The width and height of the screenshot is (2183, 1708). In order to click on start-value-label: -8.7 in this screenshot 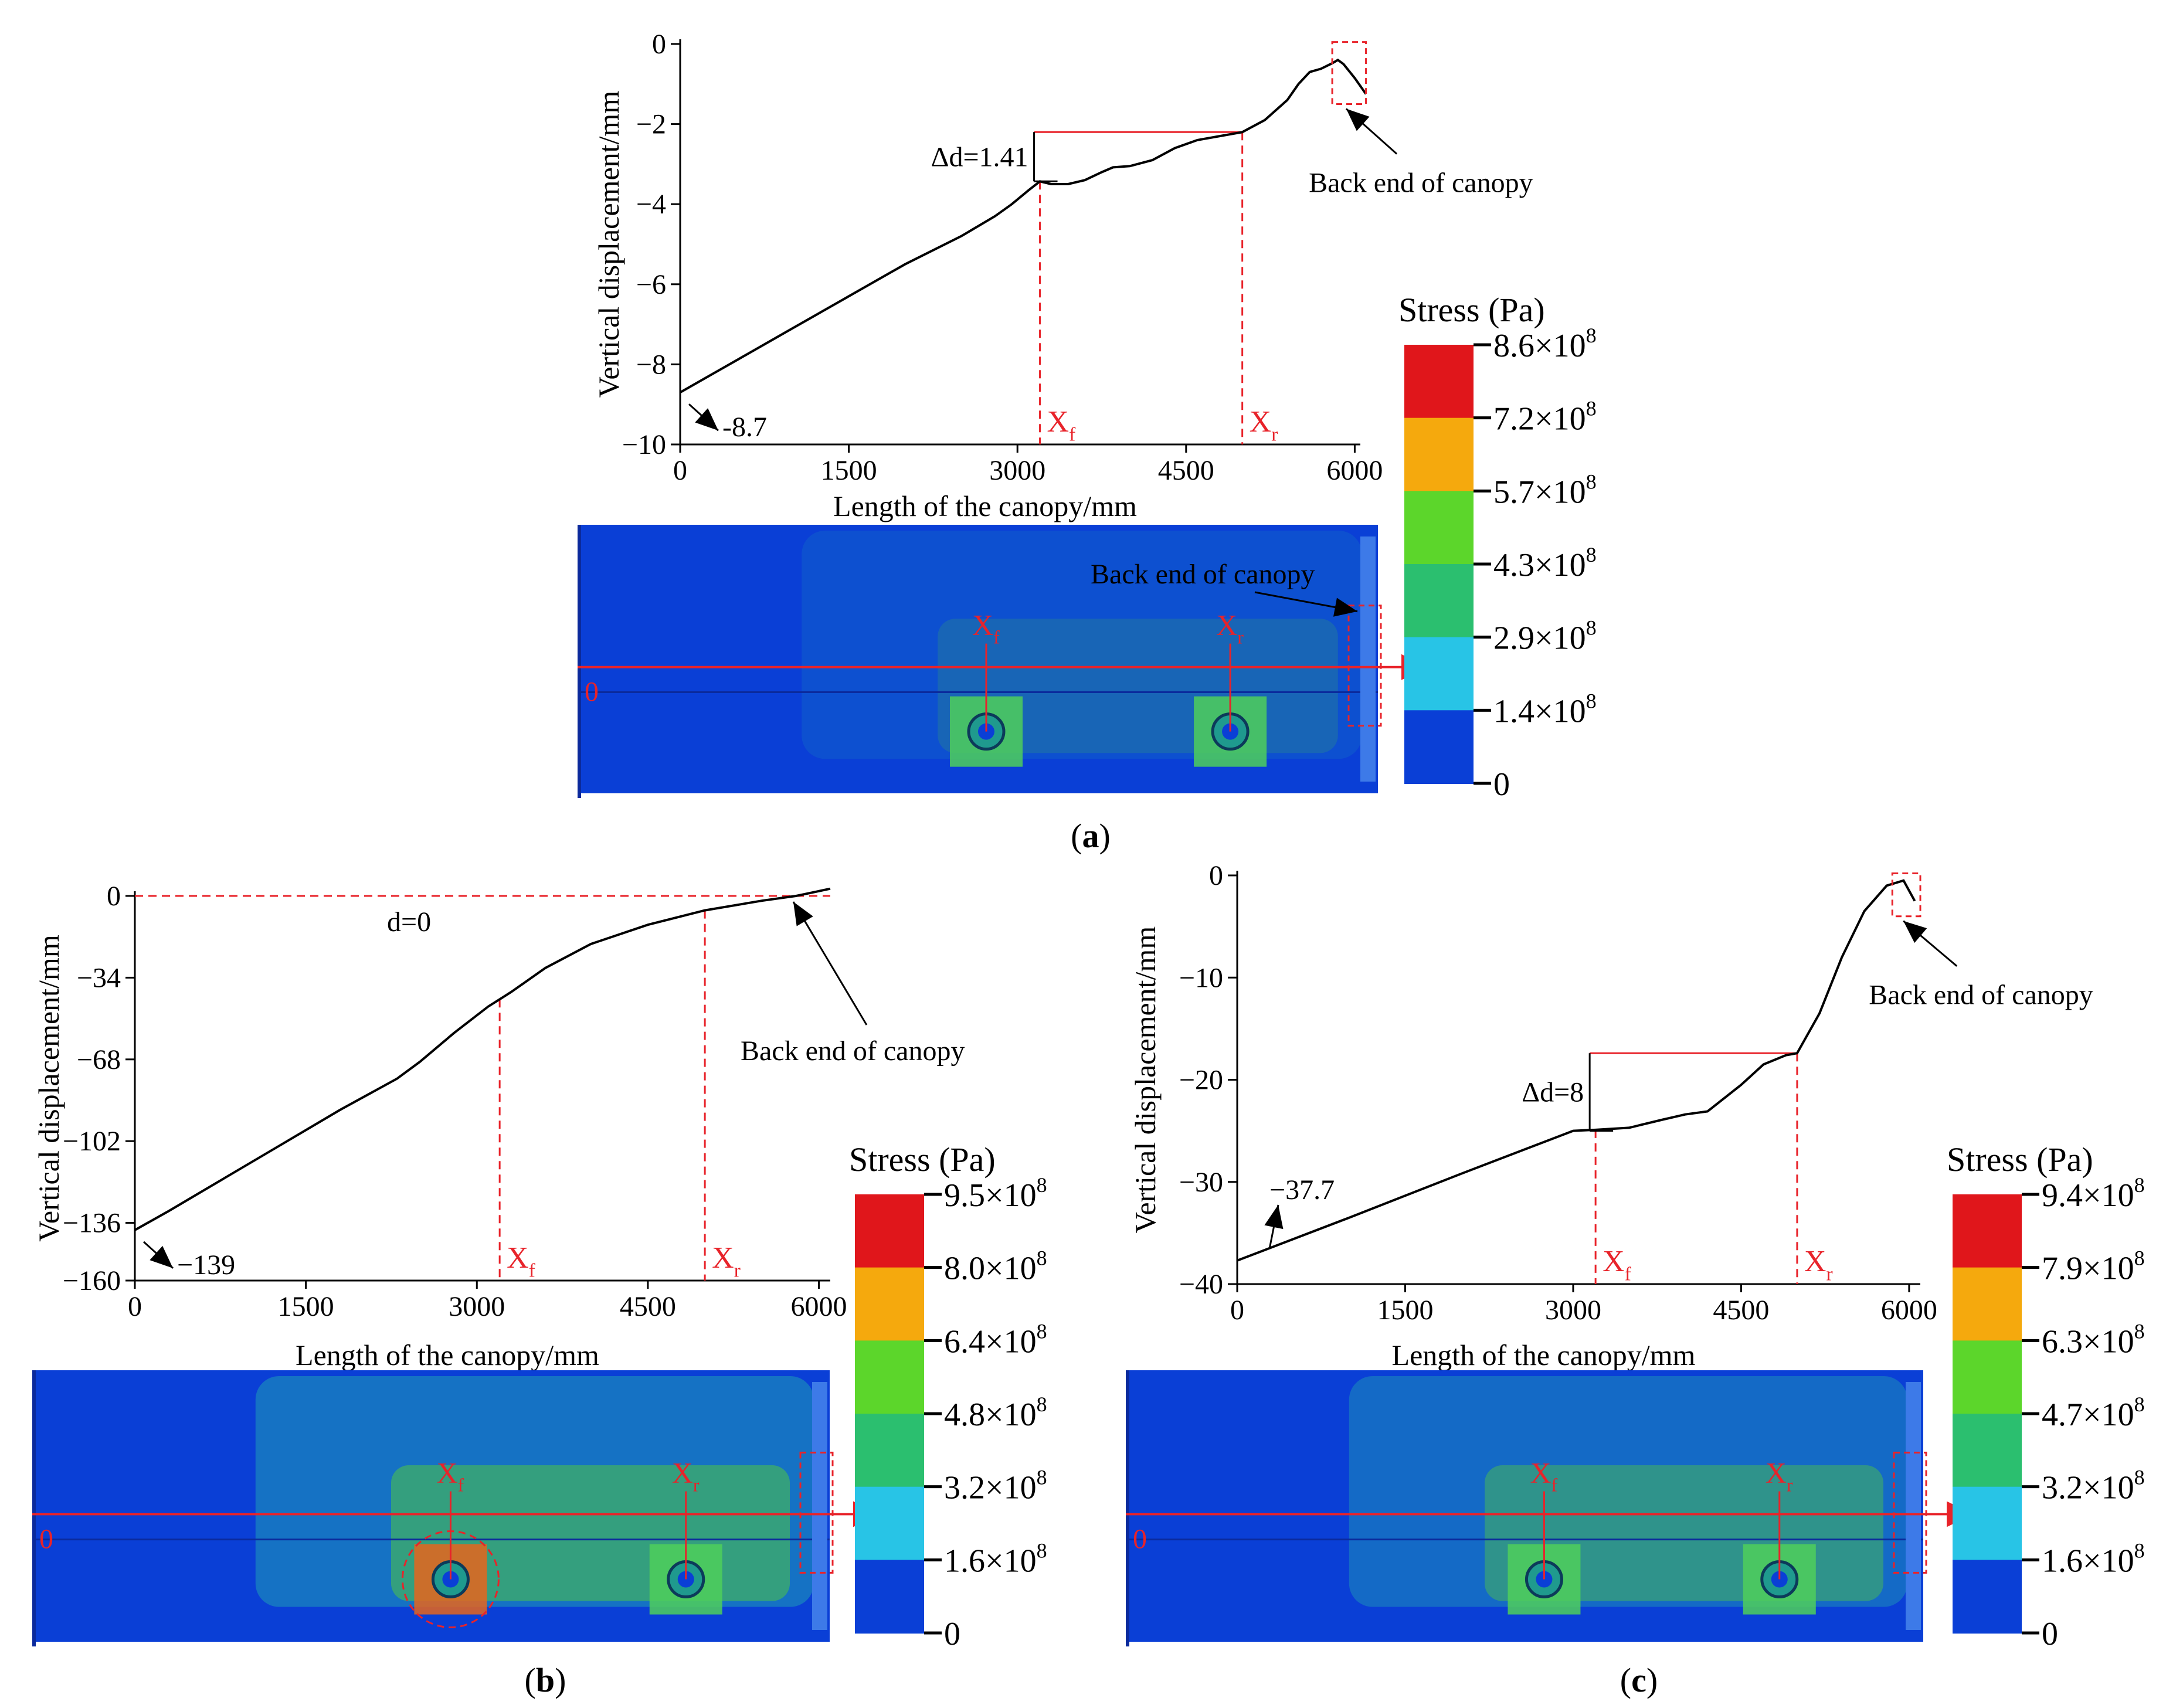, I will do `click(744, 427)`.